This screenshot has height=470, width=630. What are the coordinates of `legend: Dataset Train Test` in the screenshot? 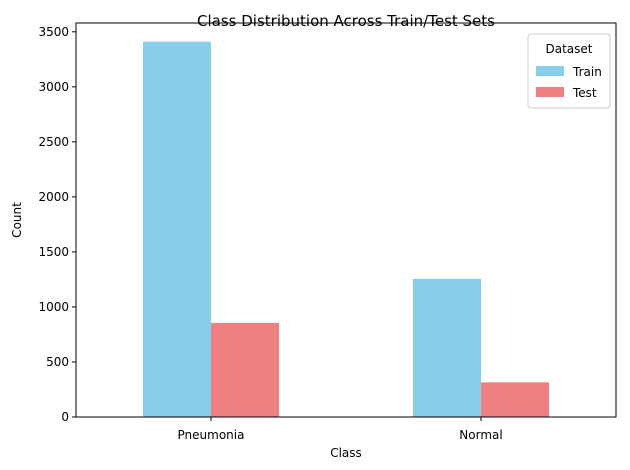 It's located at (569, 71).